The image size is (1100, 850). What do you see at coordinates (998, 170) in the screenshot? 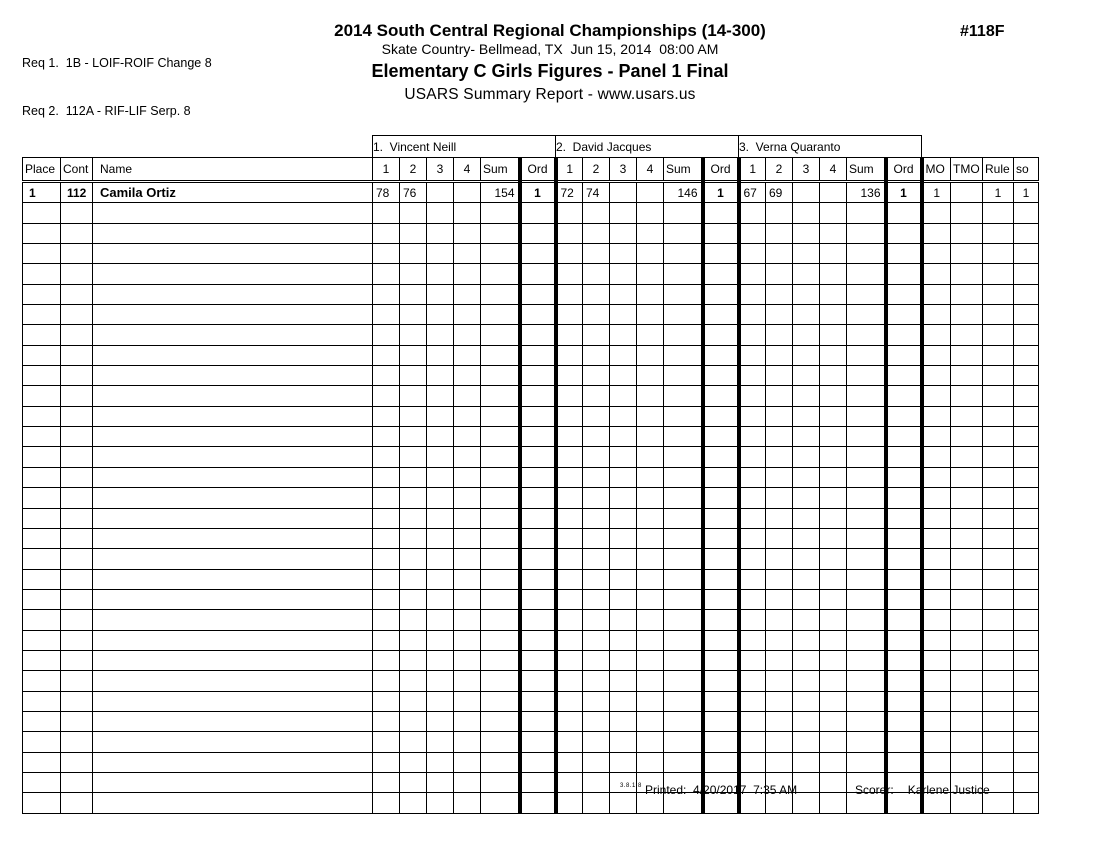
I see `column-header-rule: Rule` at bounding box center [998, 170].